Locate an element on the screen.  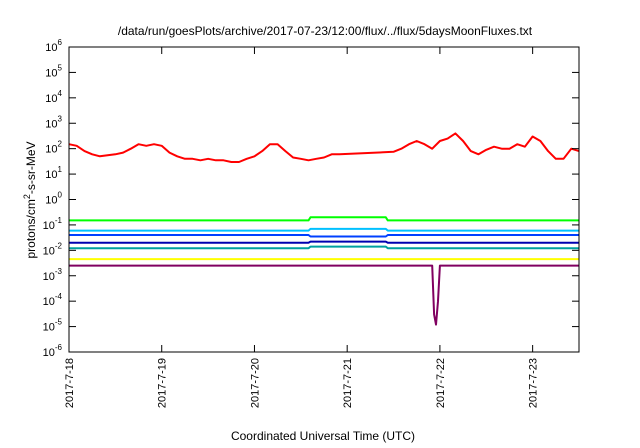
y-axis-label: protons/cm2-s-sr-MeV is located at coordinates (30, 199).